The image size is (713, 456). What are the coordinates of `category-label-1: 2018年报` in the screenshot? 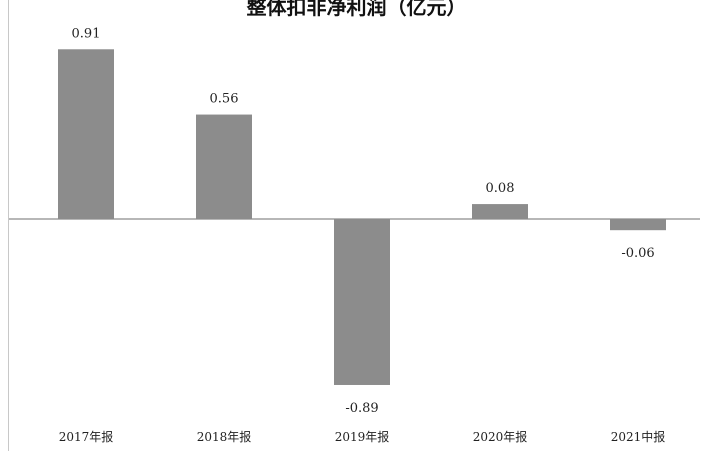 It's located at (224, 436).